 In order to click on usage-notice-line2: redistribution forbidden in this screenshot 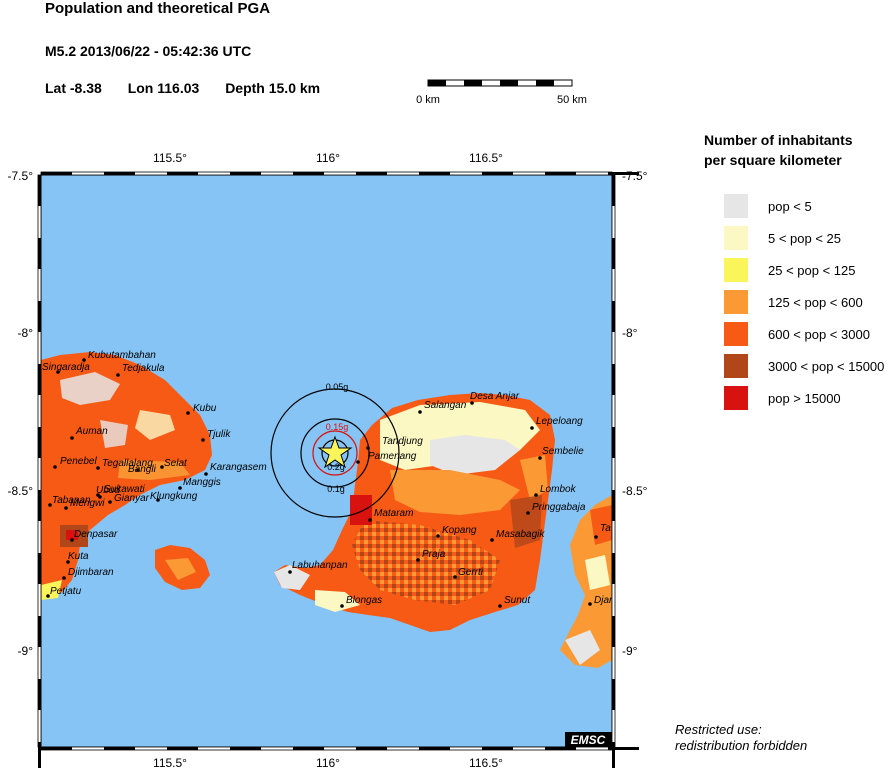, I will do `click(741, 745)`.